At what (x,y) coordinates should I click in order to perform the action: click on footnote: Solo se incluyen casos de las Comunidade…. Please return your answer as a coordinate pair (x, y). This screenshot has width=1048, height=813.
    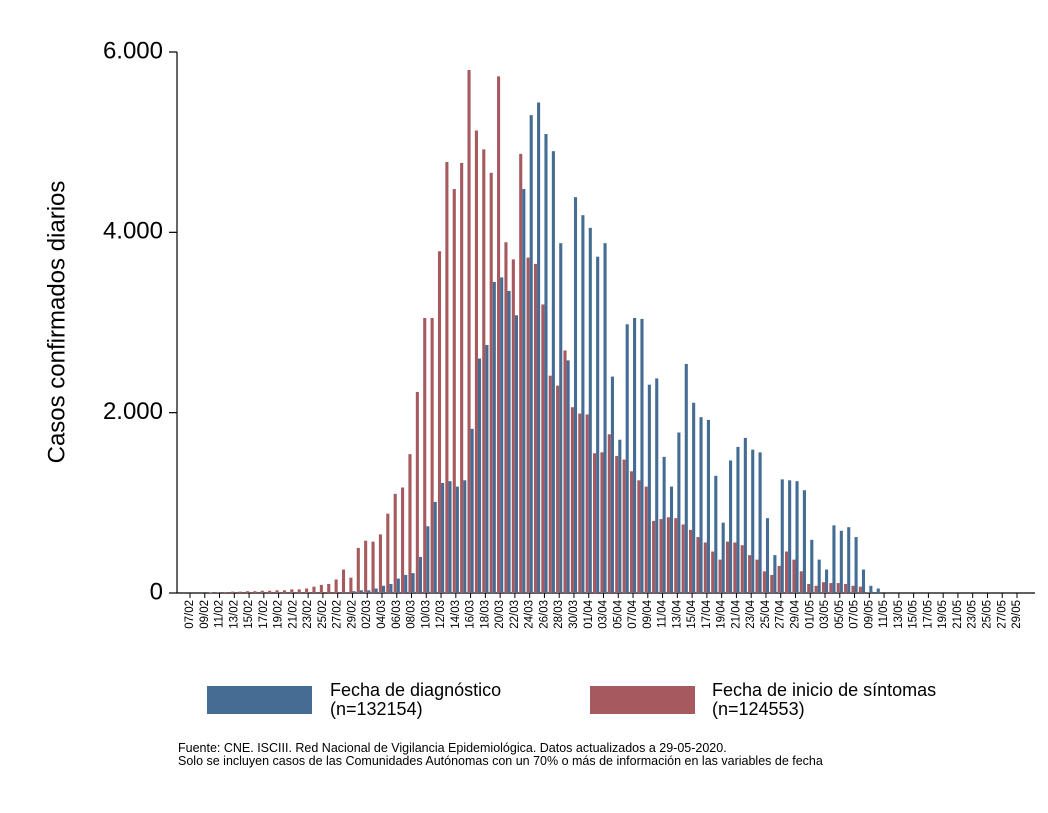
    Looking at the image, I should click on (500, 761).